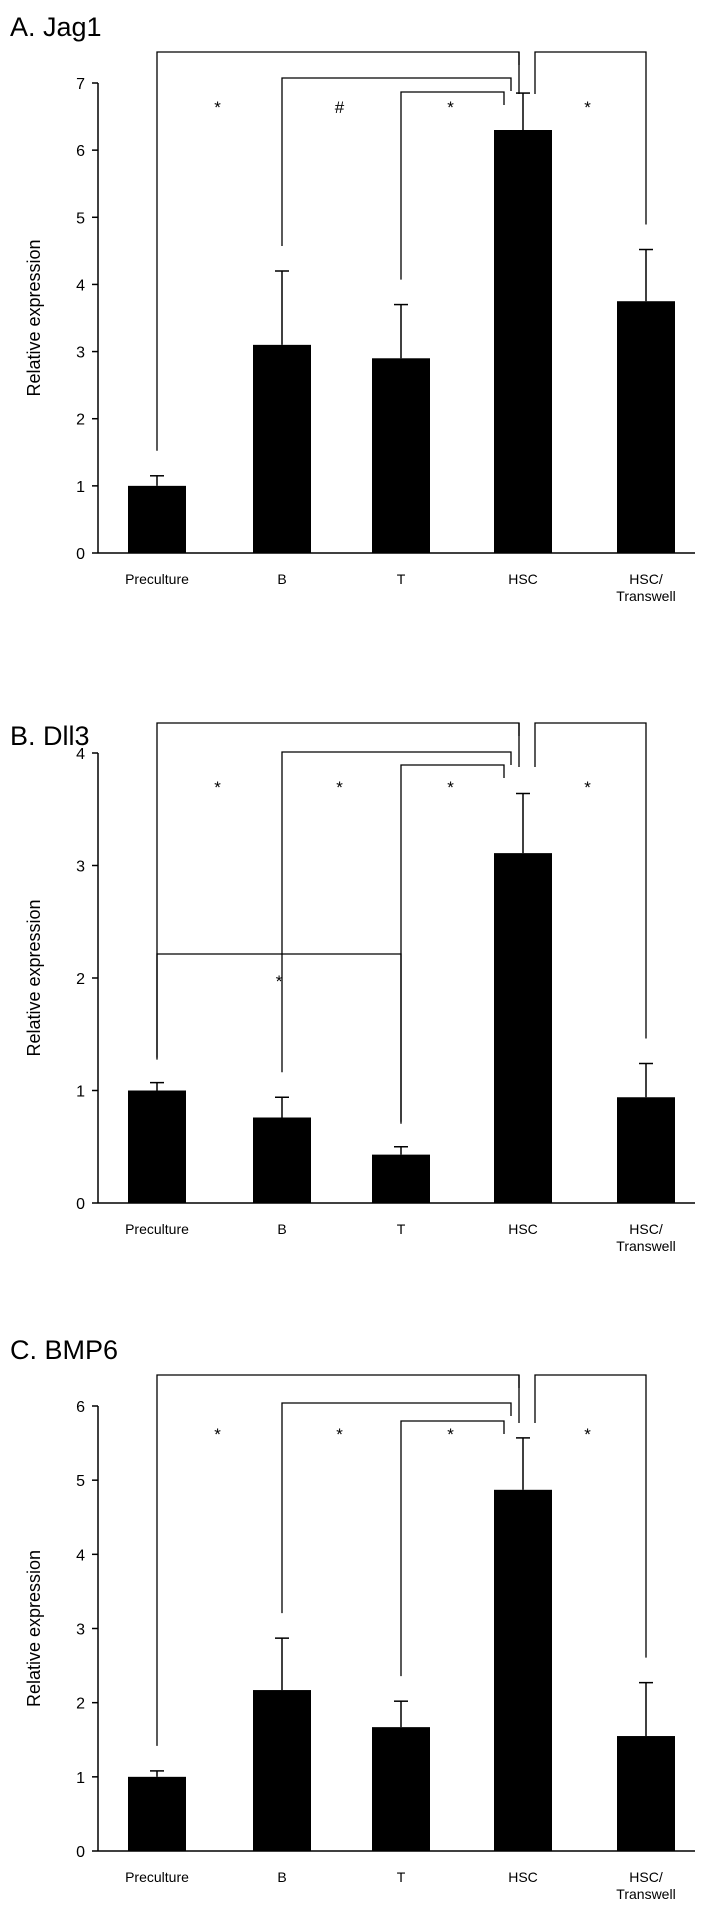 This screenshot has height=1909, width=704. I want to click on significance-marker: #, so click(340, 107).